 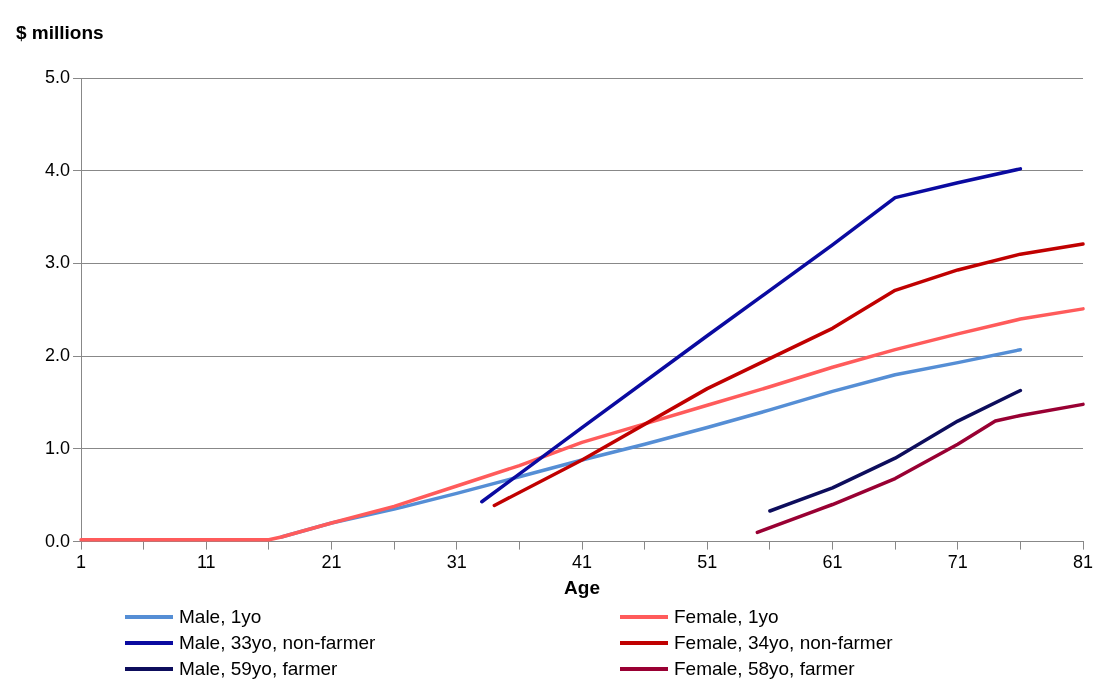 What do you see at coordinates (57, 76) in the screenshot?
I see `y-tick-label: 5.0` at bounding box center [57, 76].